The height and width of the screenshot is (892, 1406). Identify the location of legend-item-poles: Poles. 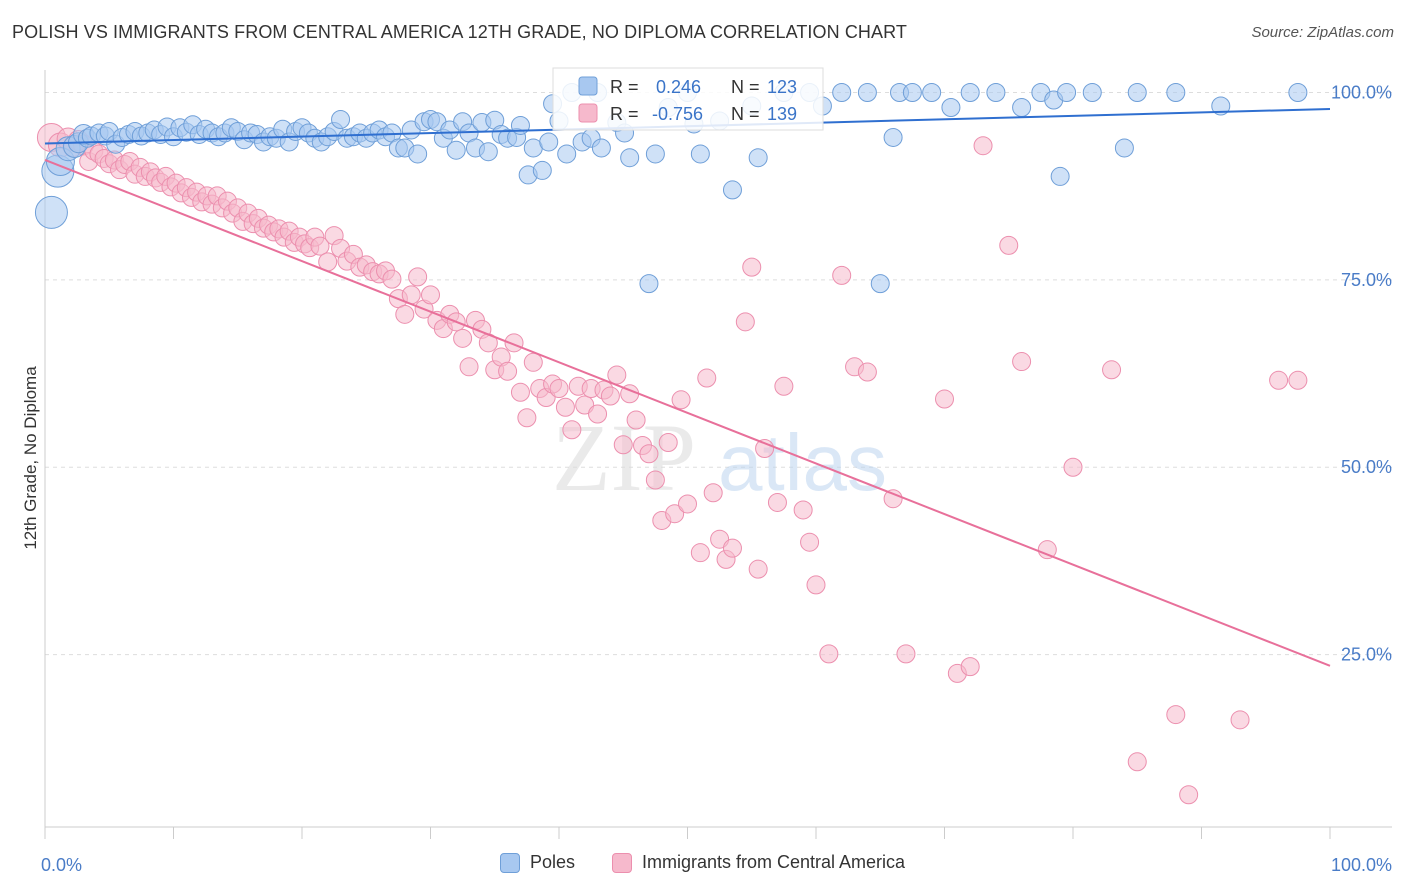
(537, 862).